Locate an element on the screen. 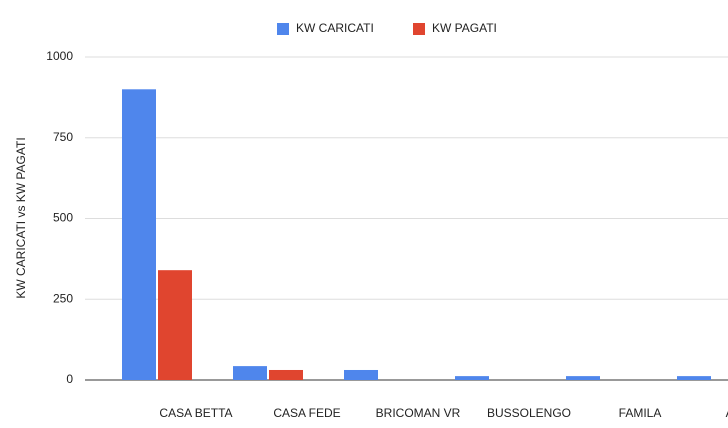 Image resolution: width=728 pixels, height=428 pixels. x-tick-label: AUCHAN is located at coordinates (727, 413).